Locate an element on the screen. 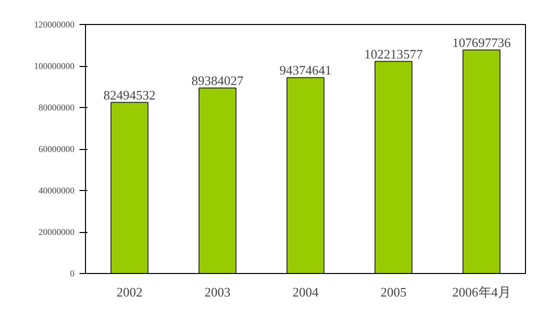 Image resolution: width=545 pixels, height=323 pixels. y-tick-label: 120000000 is located at coordinates (54, 25).